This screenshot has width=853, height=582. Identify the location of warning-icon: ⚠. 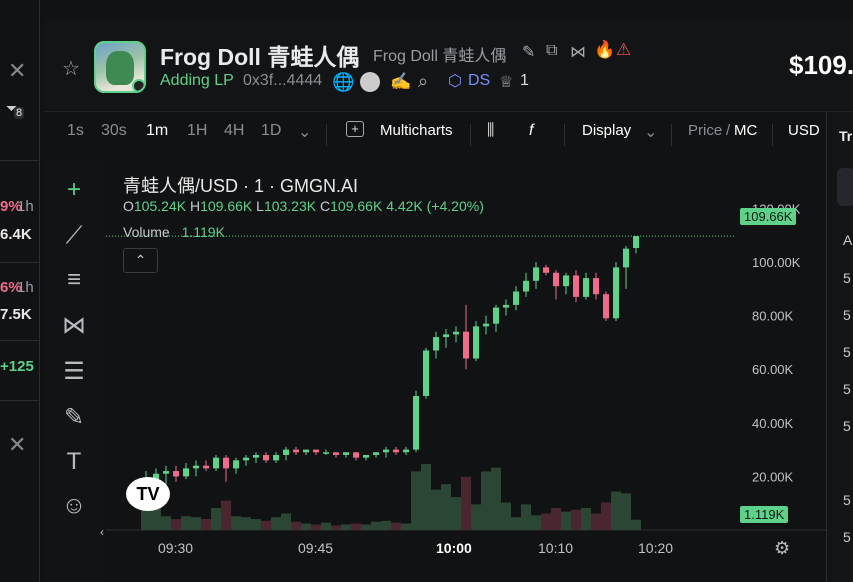
(624, 49).